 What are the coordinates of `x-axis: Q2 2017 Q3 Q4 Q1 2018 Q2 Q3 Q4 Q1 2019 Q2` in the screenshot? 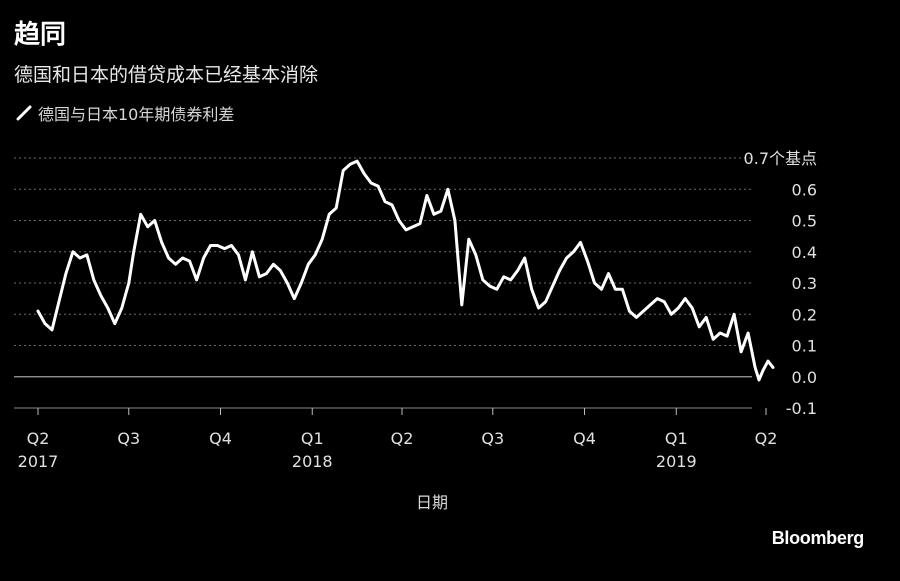 It's located at (398, 439).